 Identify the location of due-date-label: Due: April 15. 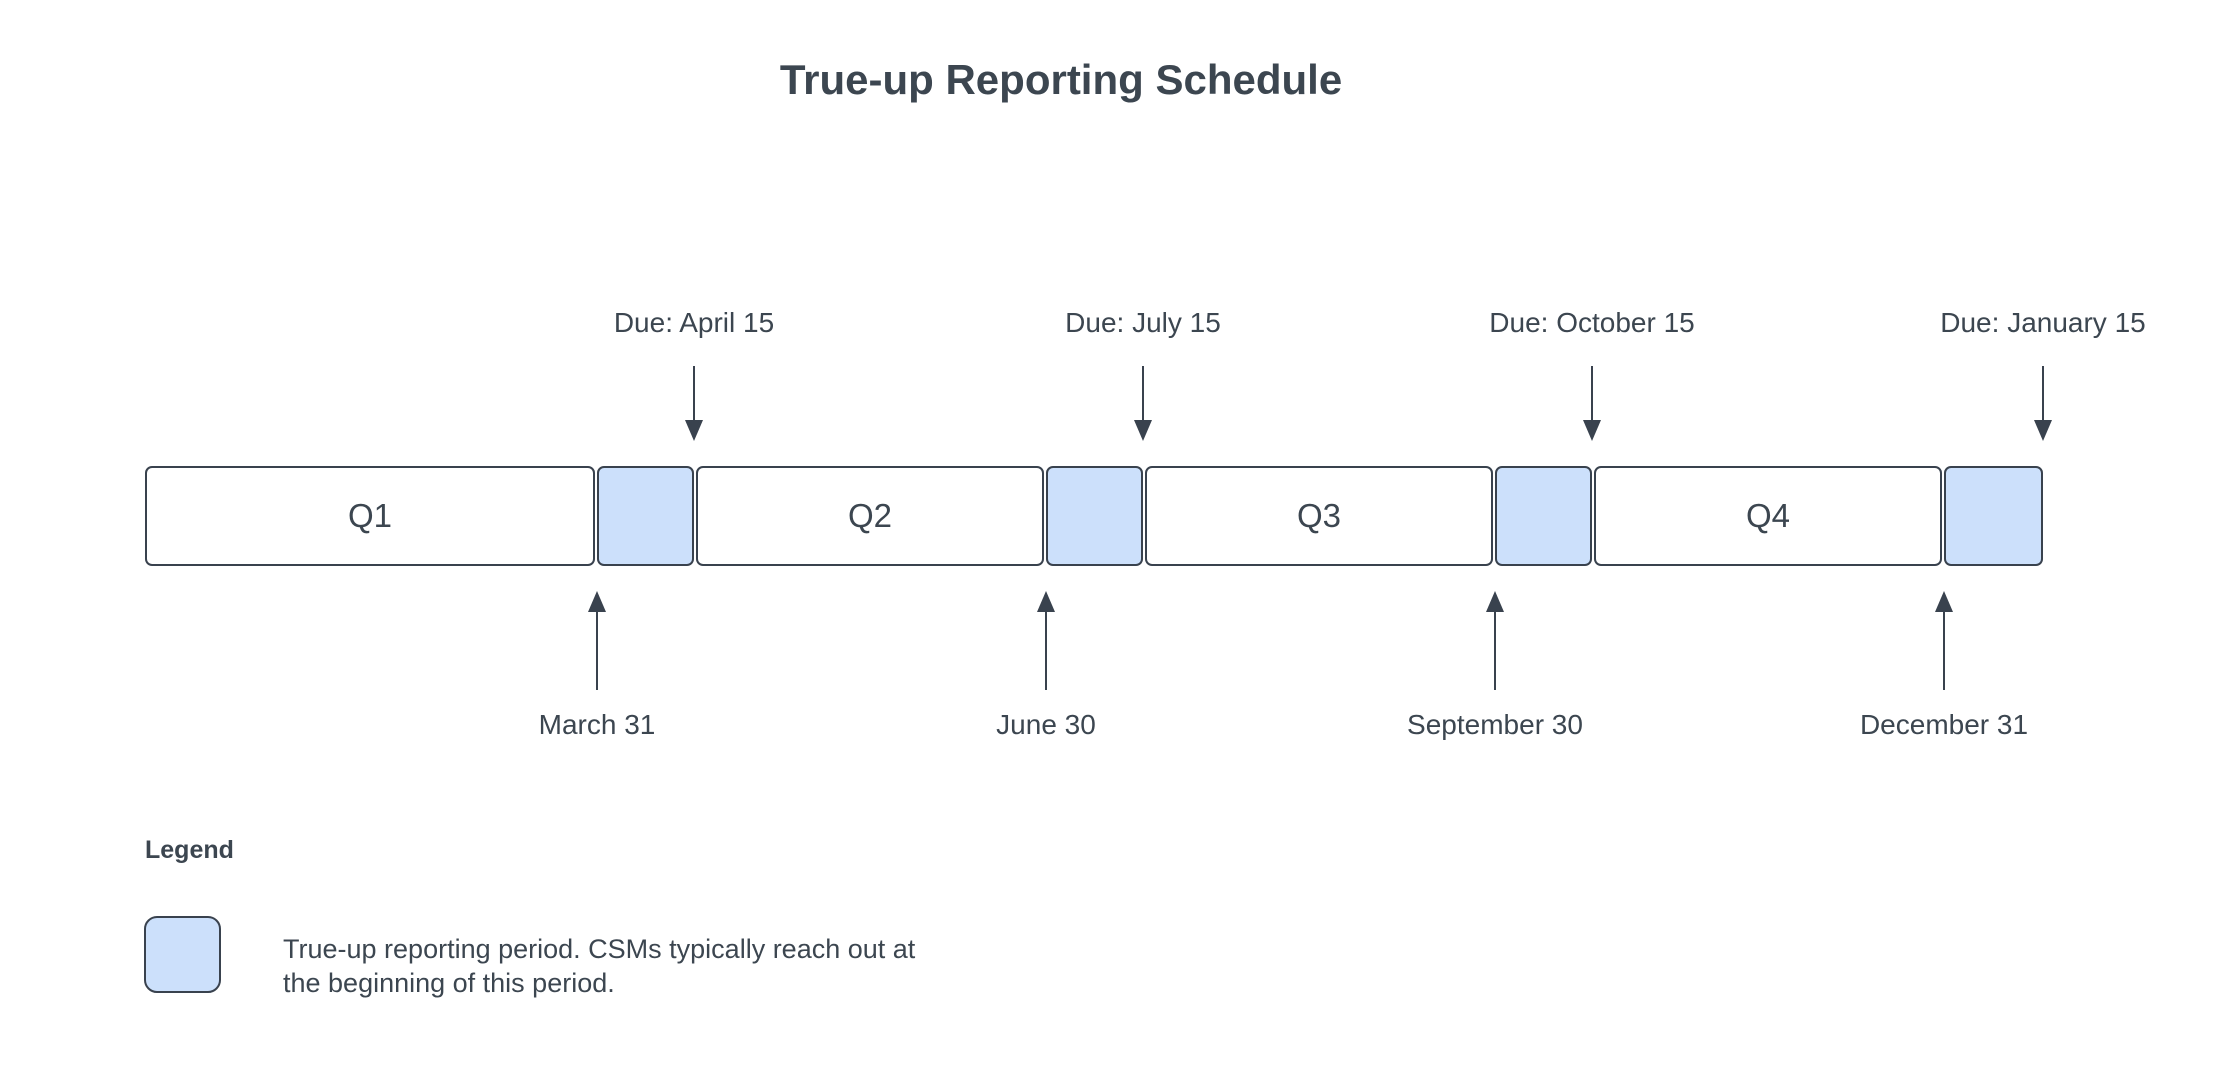
(694, 322).